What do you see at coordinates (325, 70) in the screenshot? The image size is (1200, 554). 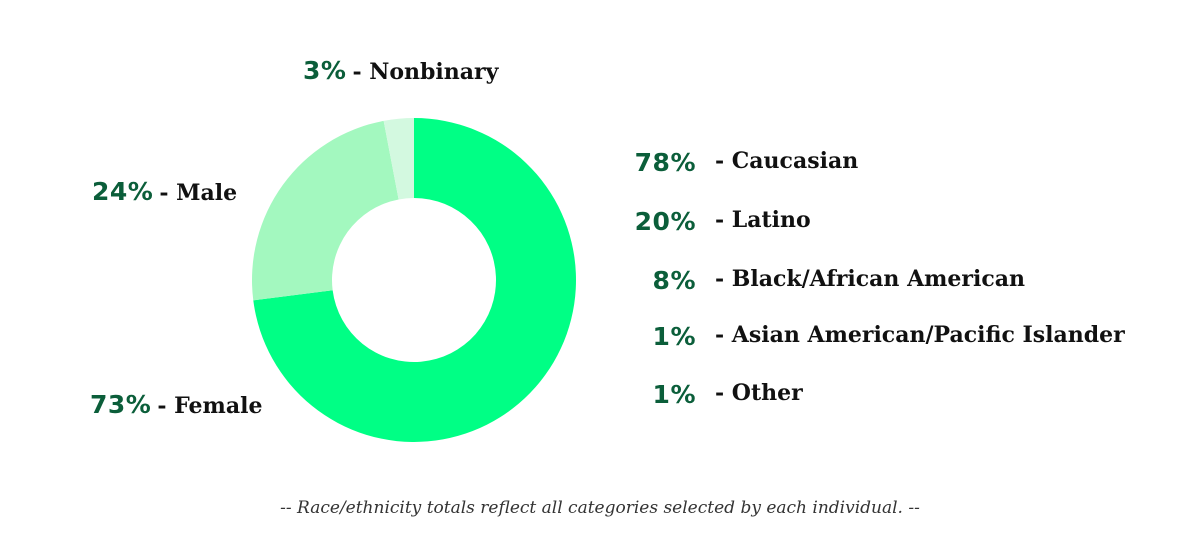 I see `nonbinary-percent: 3%` at bounding box center [325, 70].